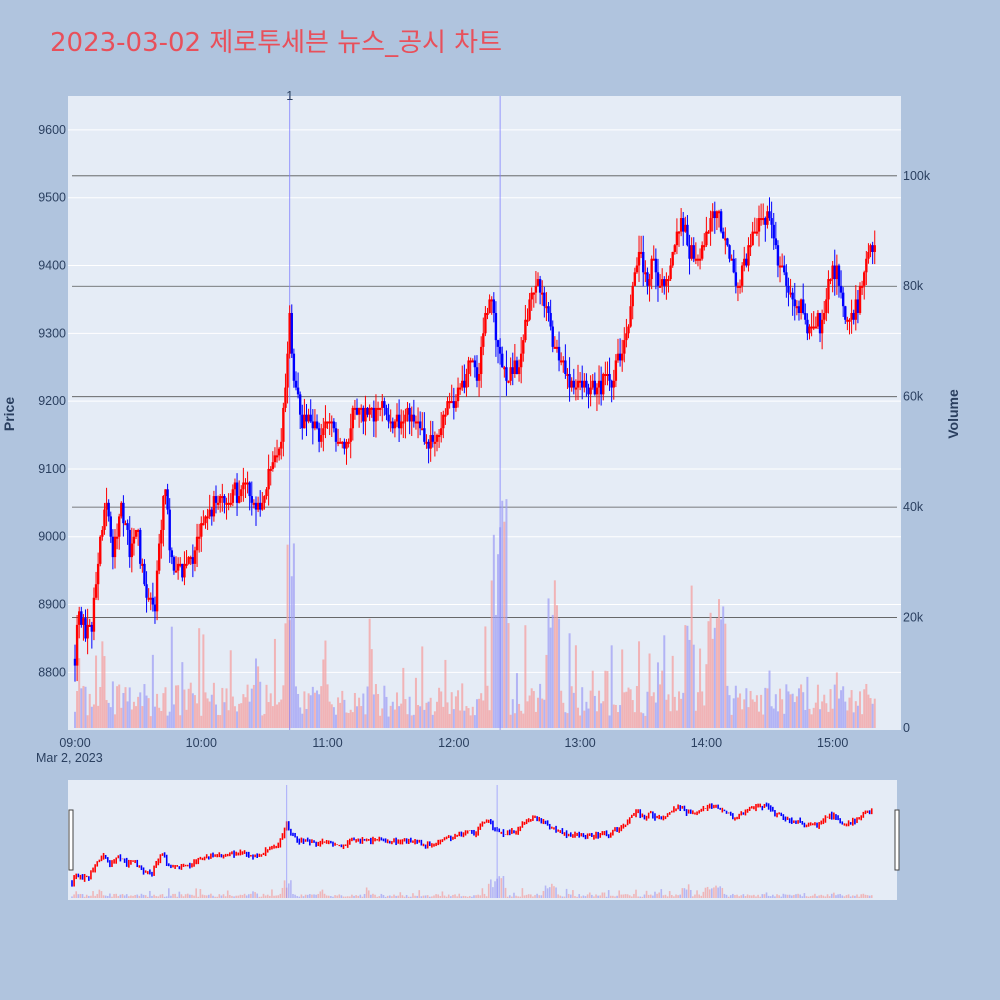 This screenshot has width=1000, height=1000. Describe the element at coordinates (897, 840) in the screenshot. I see `range-slider-right-handle` at that location.